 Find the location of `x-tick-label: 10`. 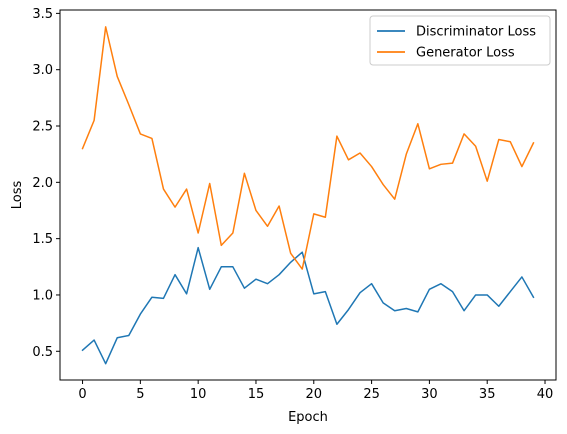

x-tick-label: 10 is located at coordinates (198, 394).